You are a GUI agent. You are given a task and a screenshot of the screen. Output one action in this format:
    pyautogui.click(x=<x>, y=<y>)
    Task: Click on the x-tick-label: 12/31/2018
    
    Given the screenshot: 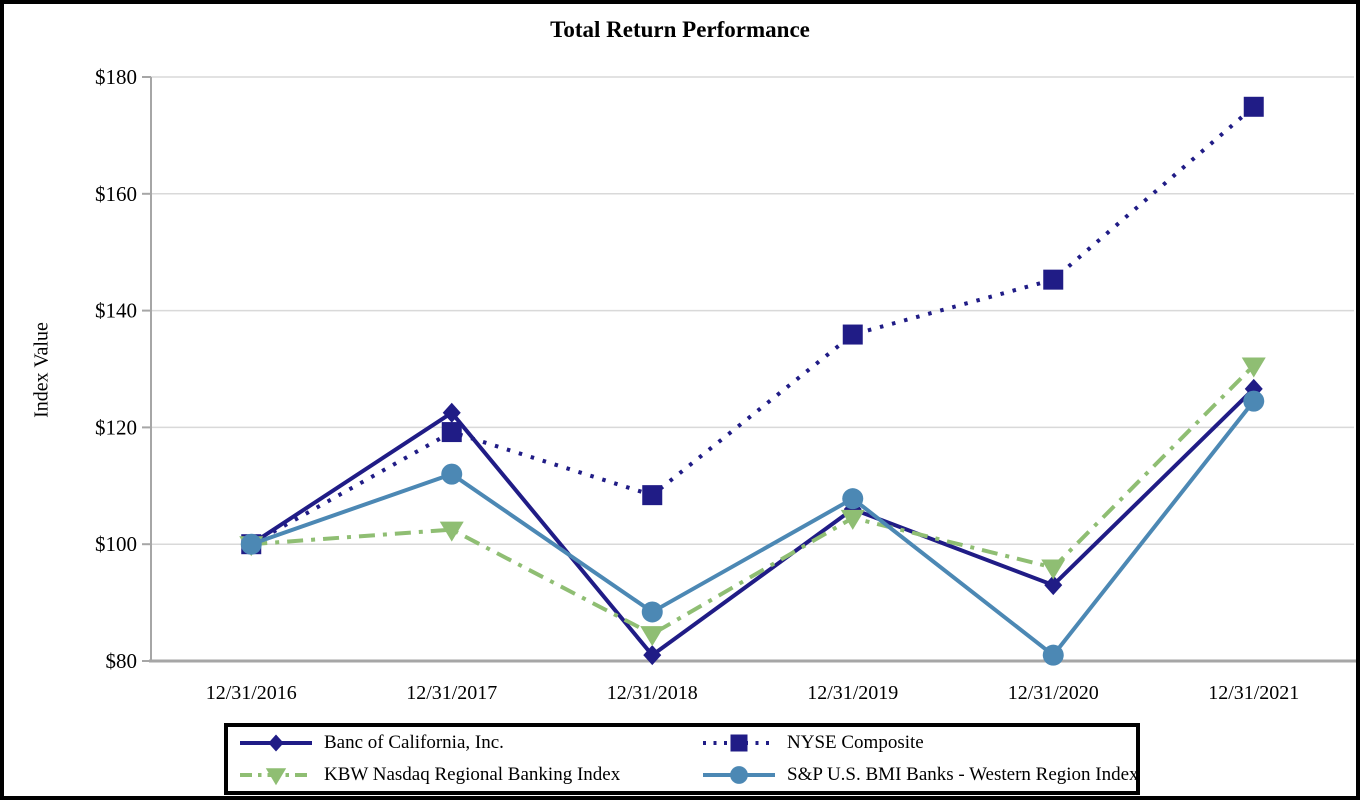 What is the action you would take?
    pyautogui.click(x=652, y=693)
    